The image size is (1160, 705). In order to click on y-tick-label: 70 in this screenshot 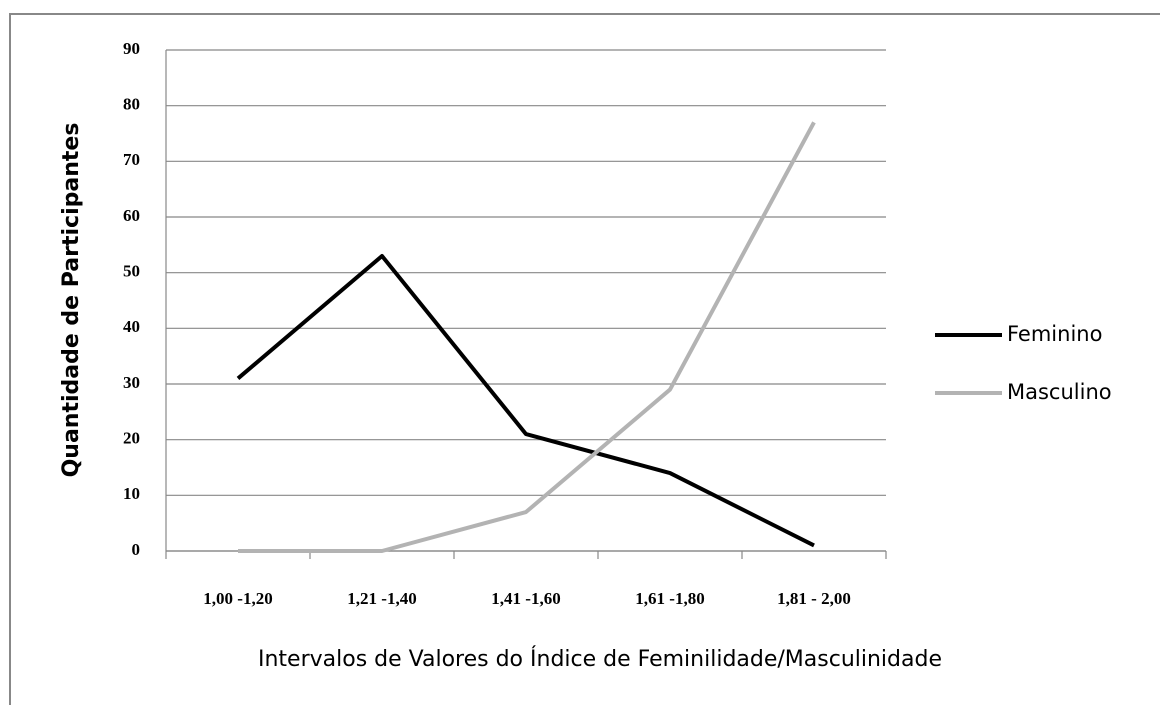, I will do `click(131, 159)`.